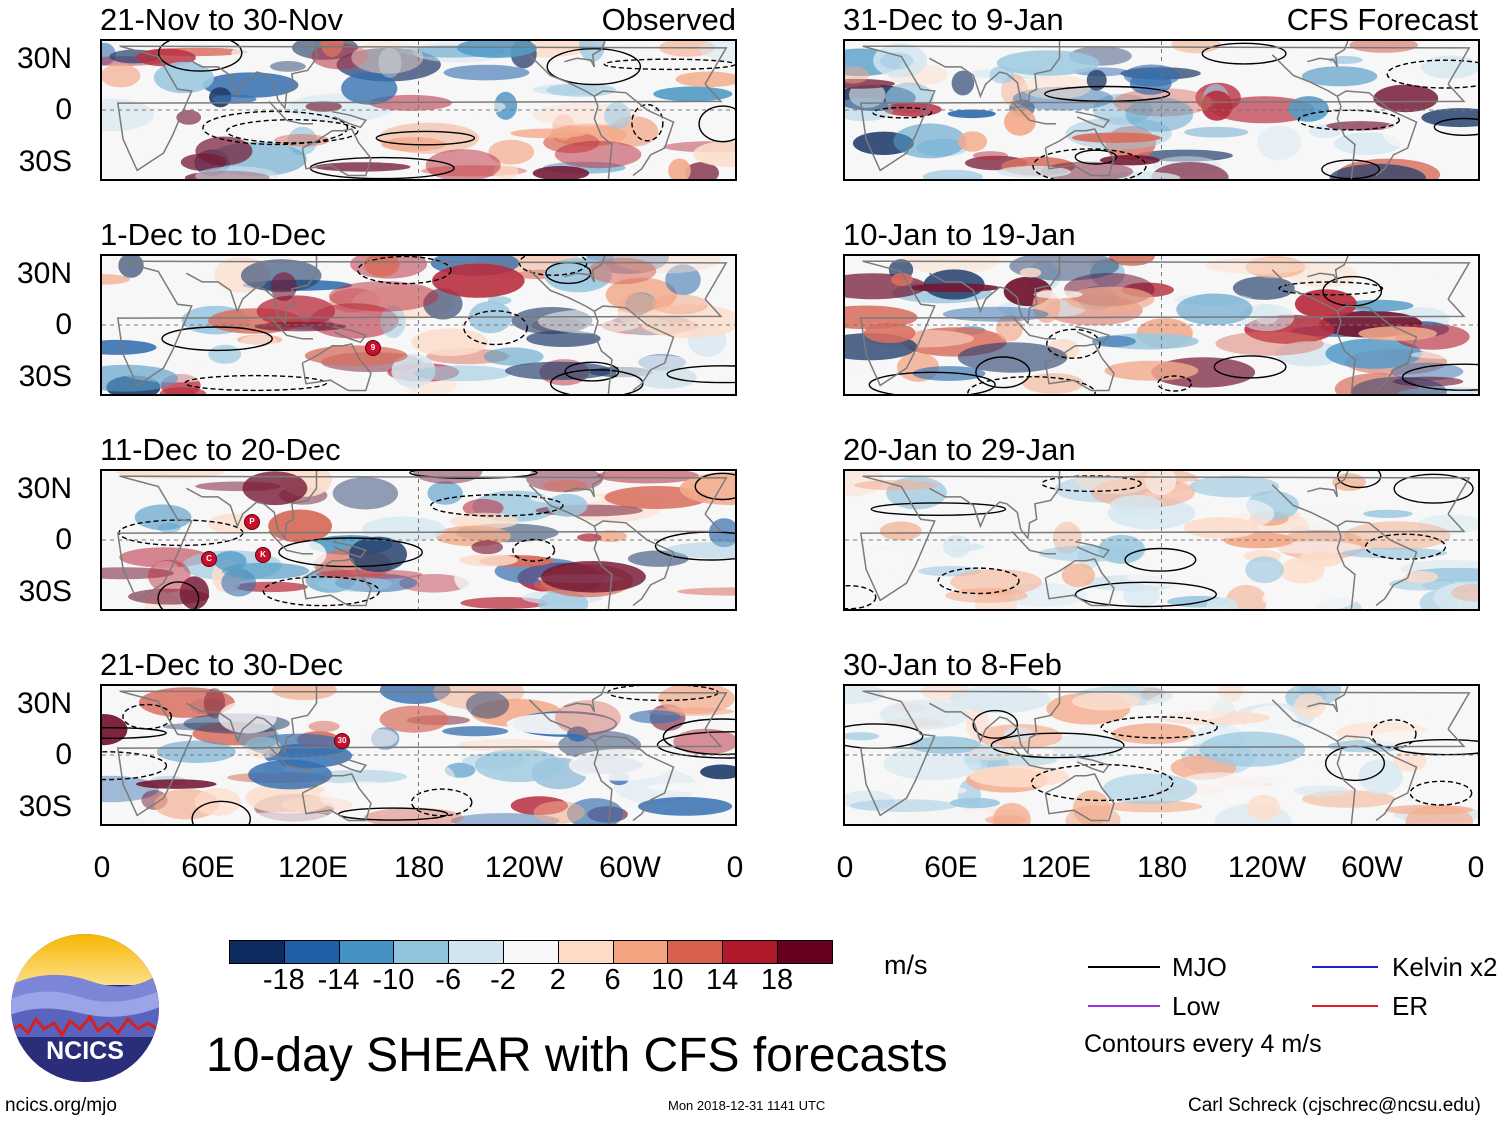 This screenshot has height=1121, width=1510. Describe the element at coordinates (252, 522) in the screenshot. I see `storm-marker-icon: P` at that location.